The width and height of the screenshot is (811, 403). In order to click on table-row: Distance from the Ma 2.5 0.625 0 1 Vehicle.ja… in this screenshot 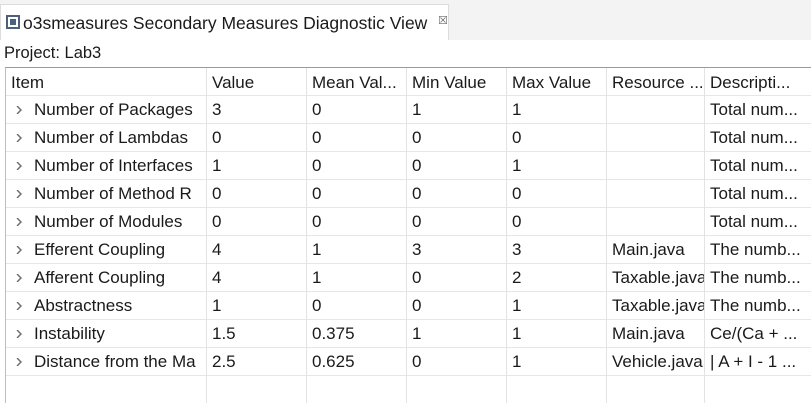, I will do `click(408, 362)`.